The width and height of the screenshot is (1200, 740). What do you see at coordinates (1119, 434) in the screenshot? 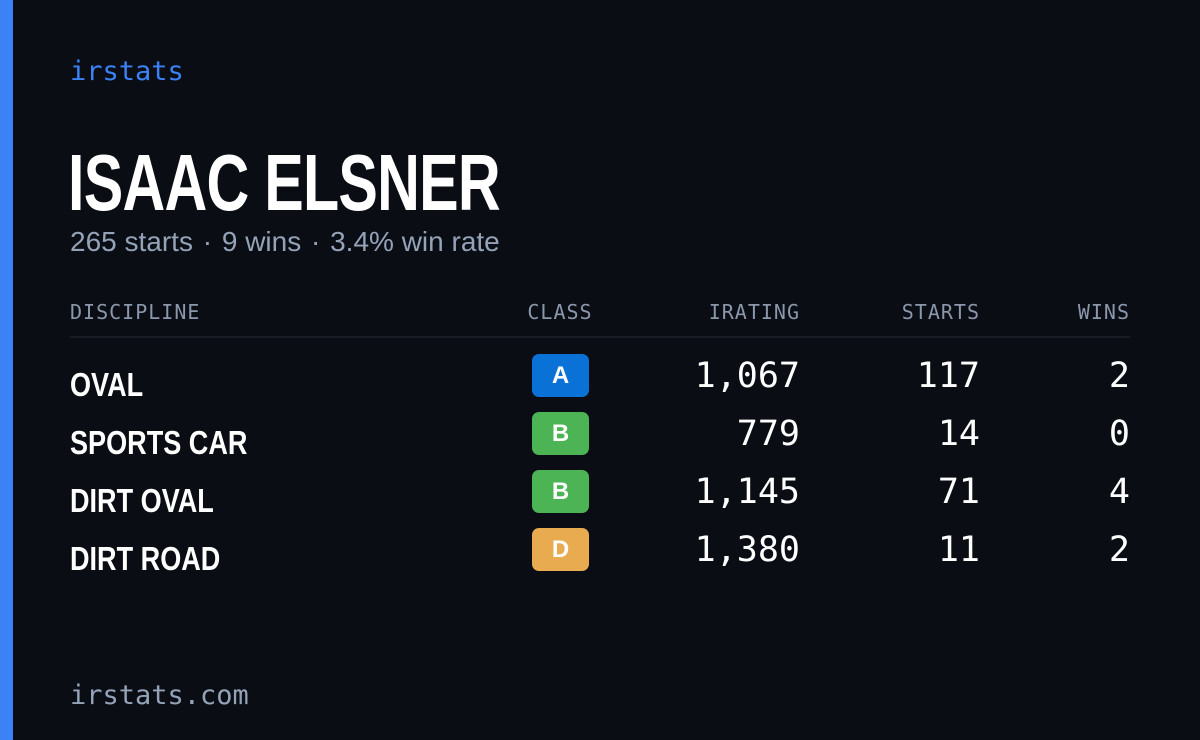
I see `wins-value: 0` at bounding box center [1119, 434].